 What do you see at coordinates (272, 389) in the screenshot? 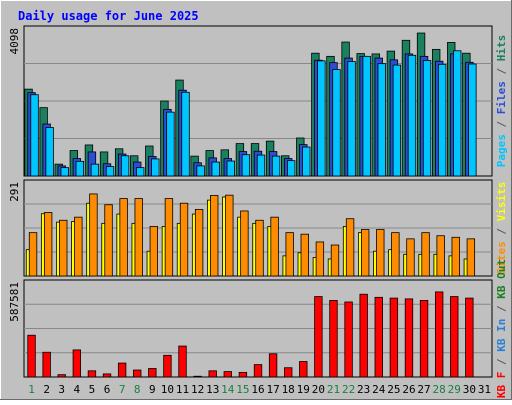
I see `day-tick-label: 17` at bounding box center [272, 389].